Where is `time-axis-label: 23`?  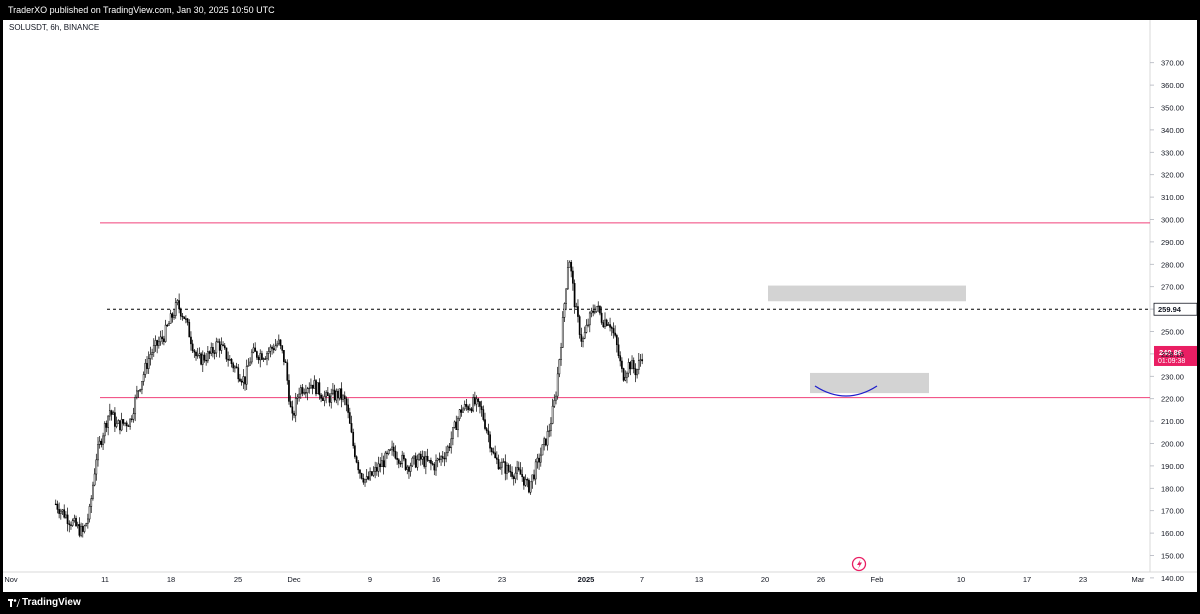 time-axis-label: 23 is located at coordinates (502, 579).